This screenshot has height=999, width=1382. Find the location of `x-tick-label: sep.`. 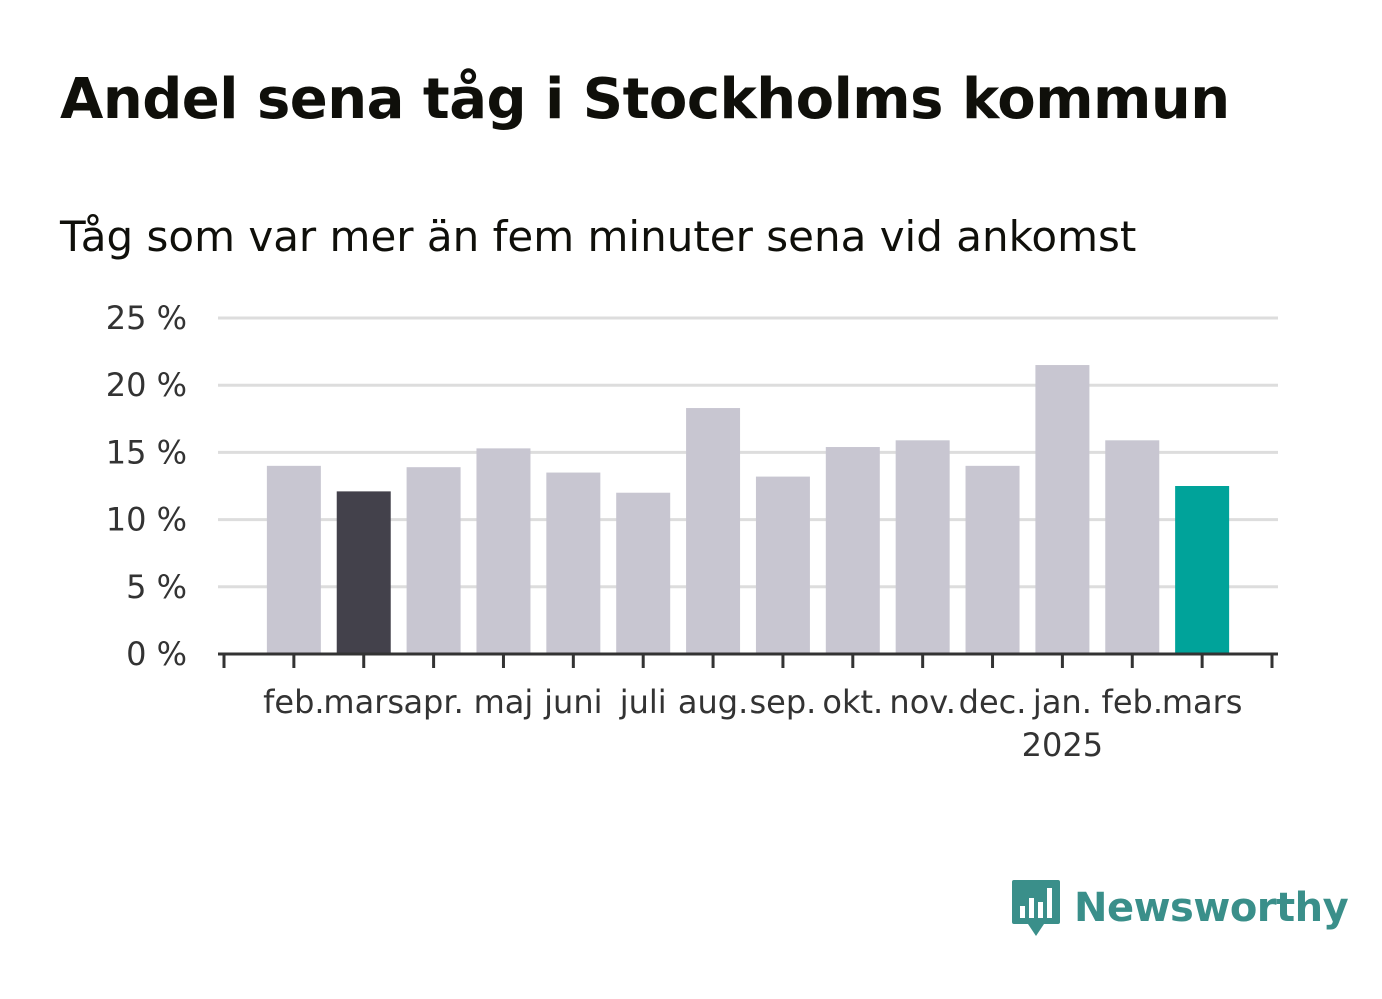

x-tick-label: sep. is located at coordinates (783, 702).